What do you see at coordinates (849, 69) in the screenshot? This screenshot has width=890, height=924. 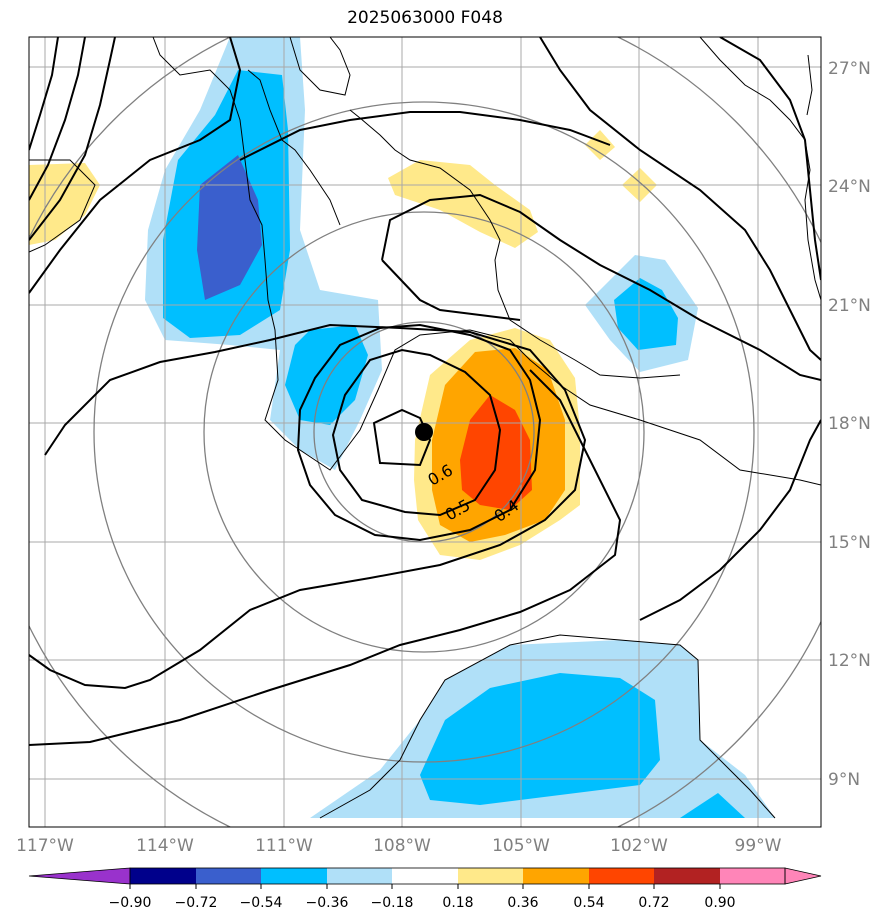 I see `lat-label: 27°N` at bounding box center [849, 69].